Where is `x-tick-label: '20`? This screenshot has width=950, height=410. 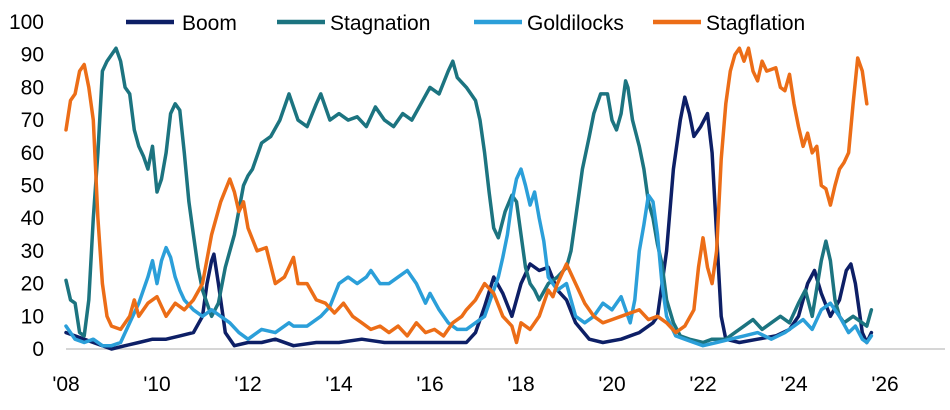 x-tick-label: '20 is located at coordinates (611, 384).